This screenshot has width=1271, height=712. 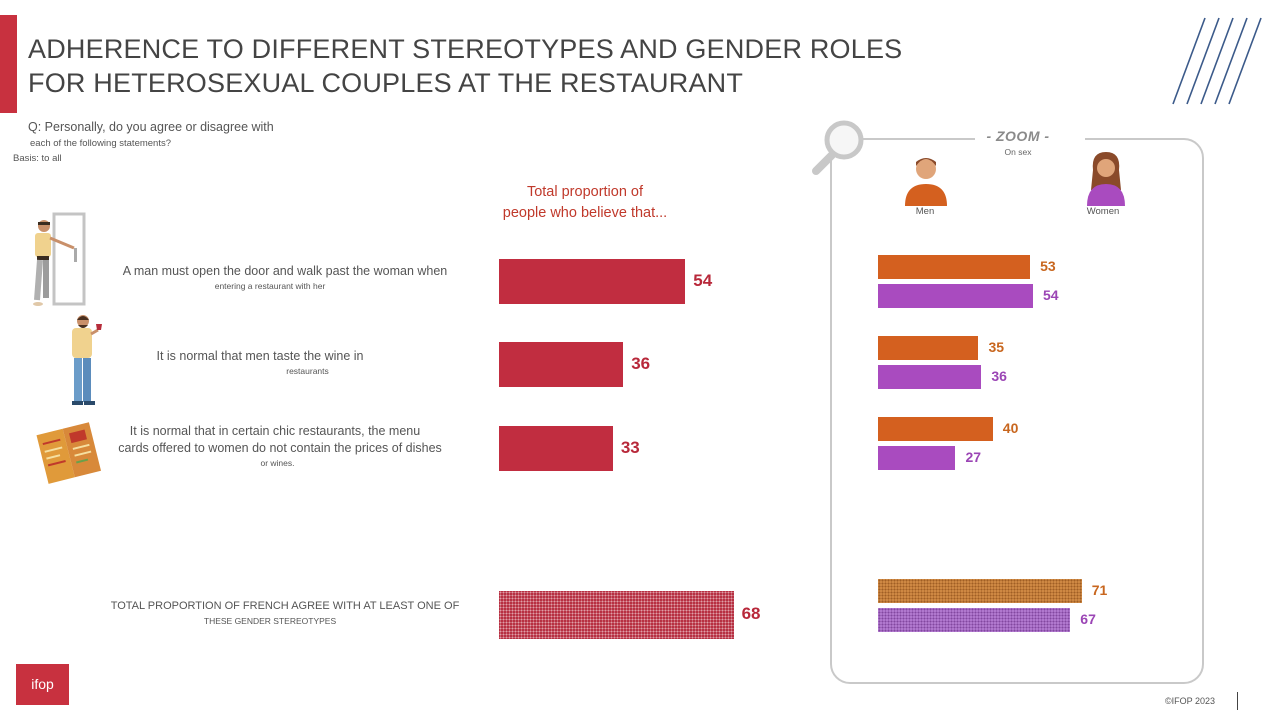 I want to click on total-bar, so click(x=616, y=615).